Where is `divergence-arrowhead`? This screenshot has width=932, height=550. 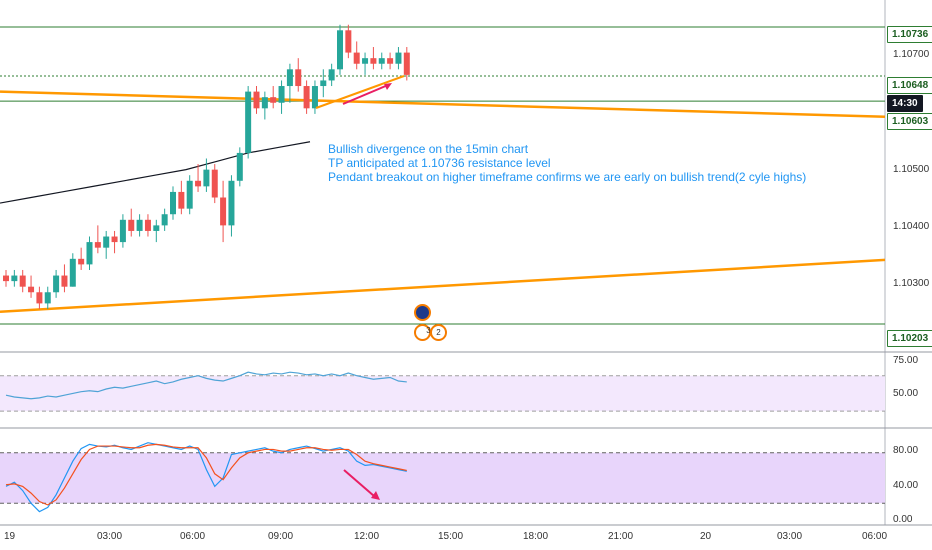
divergence-arrowhead is located at coordinates (388, 86).